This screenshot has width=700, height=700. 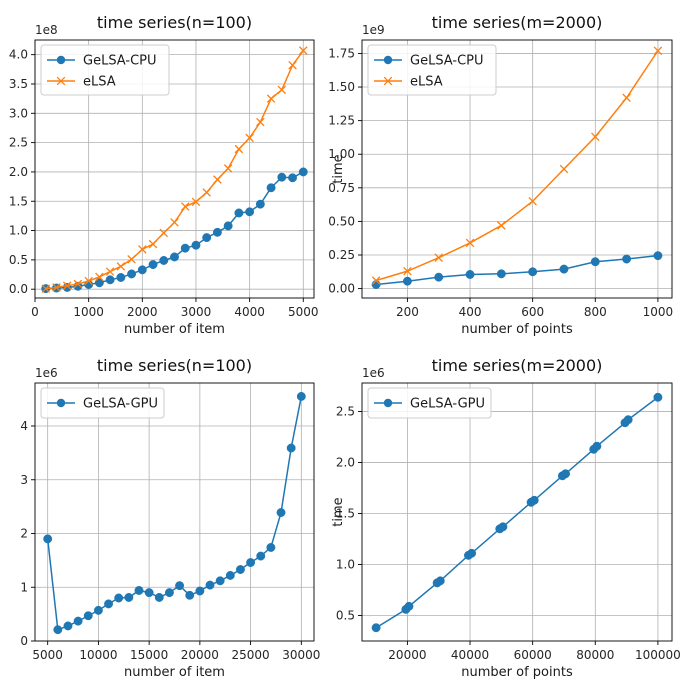 I want to click on y-tick-label: 2.5, so click(x=345, y=412).